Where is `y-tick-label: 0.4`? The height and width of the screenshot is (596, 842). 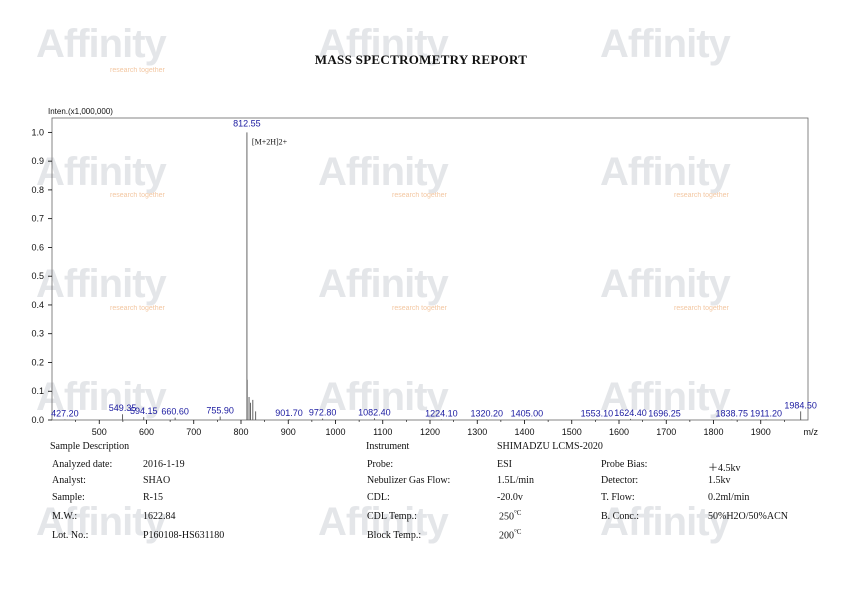
y-tick-label: 0.4 is located at coordinates (37, 305).